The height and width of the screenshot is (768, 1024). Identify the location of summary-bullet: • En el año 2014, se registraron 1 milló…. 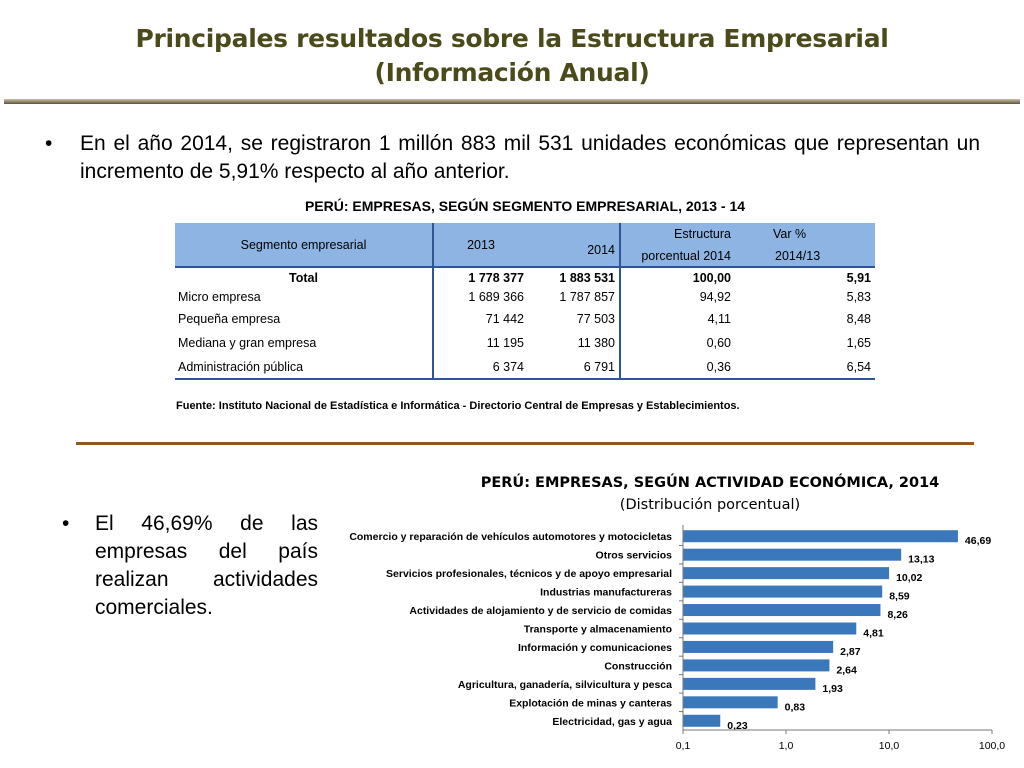
(512, 158).